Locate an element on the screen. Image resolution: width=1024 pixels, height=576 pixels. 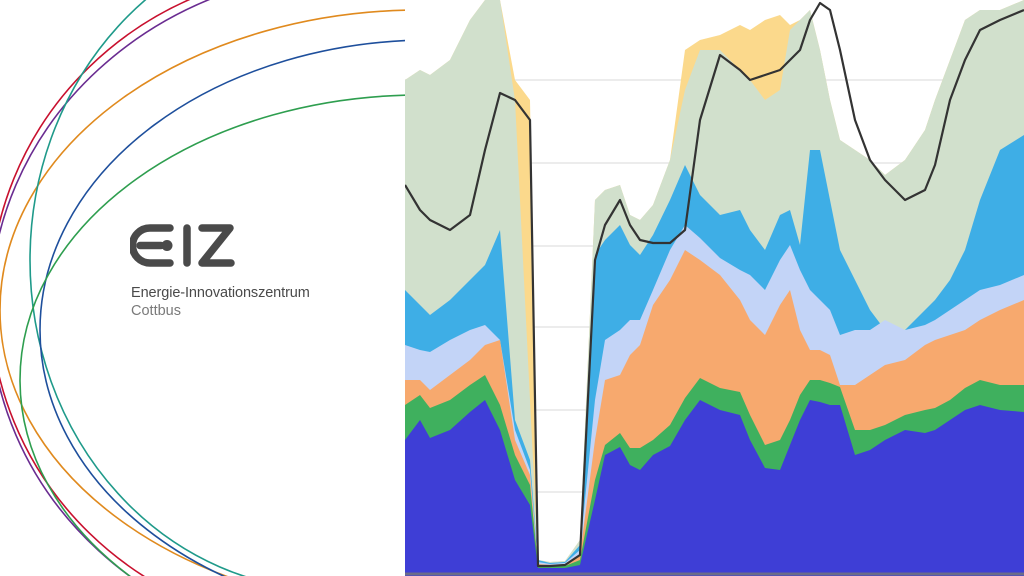
eiz-logo-mark is located at coordinates (182, 245).